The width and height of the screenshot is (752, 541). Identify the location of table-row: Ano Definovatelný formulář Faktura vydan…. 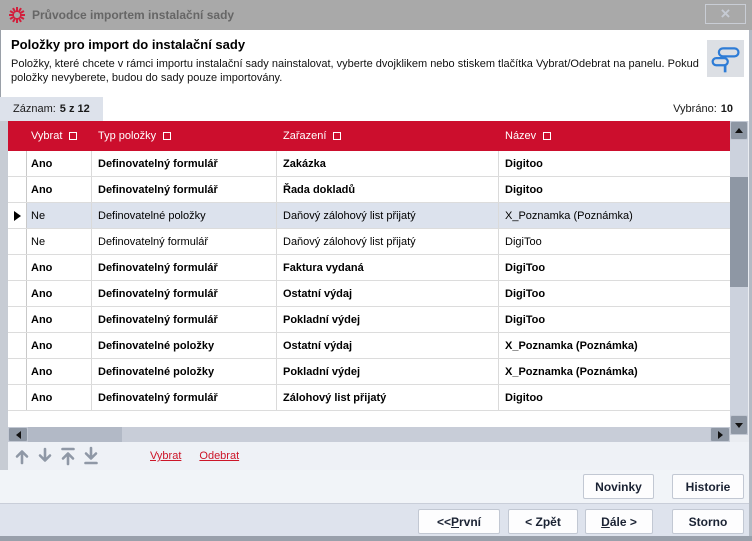
(369, 268).